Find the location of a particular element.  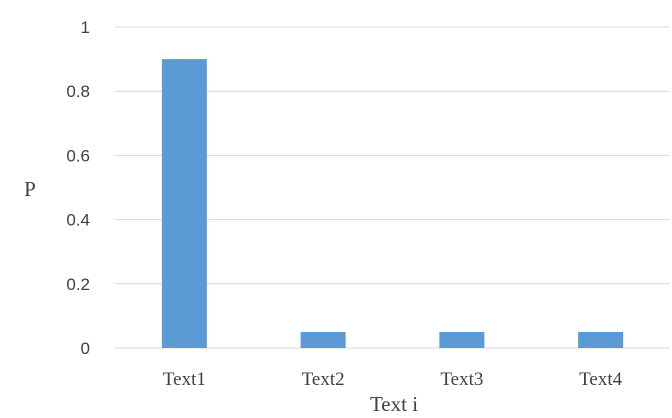

bar-text1 is located at coordinates (184, 203).